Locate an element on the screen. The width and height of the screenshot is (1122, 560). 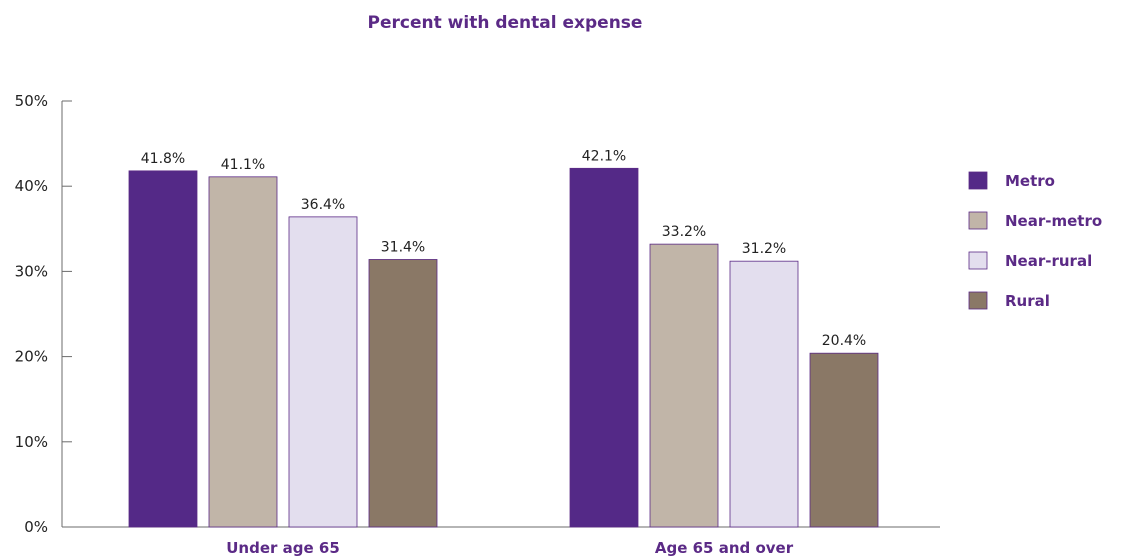
legend-label: Rural is located at coordinates (1027, 301).